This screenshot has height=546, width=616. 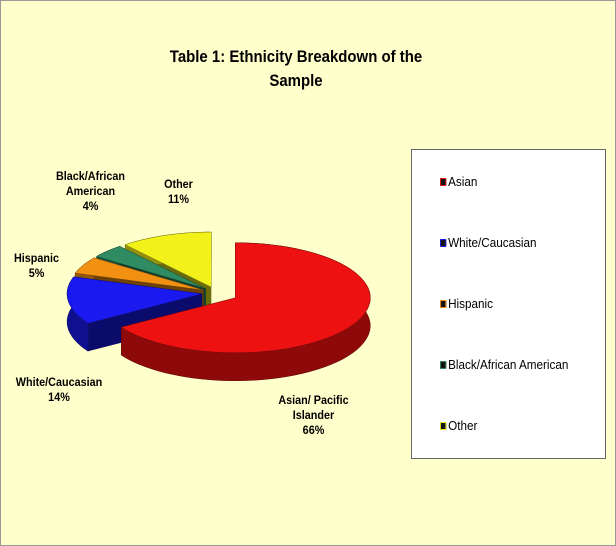 What do you see at coordinates (508, 364) in the screenshot?
I see `legend-label: Black/African American` at bounding box center [508, 364].